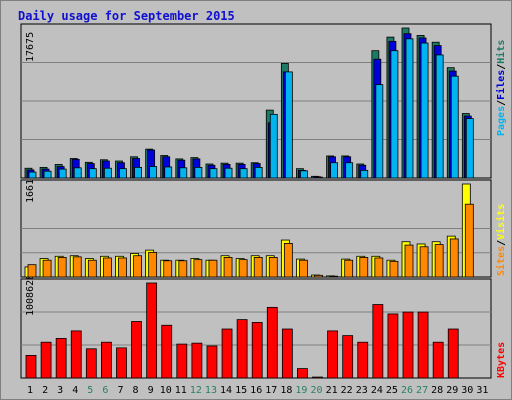 Image resolution: width=512 pixels, height=400 pixels. Describe the element at coordinates (452, 390) in the screenshot. I see `day-label: 29` at that location.